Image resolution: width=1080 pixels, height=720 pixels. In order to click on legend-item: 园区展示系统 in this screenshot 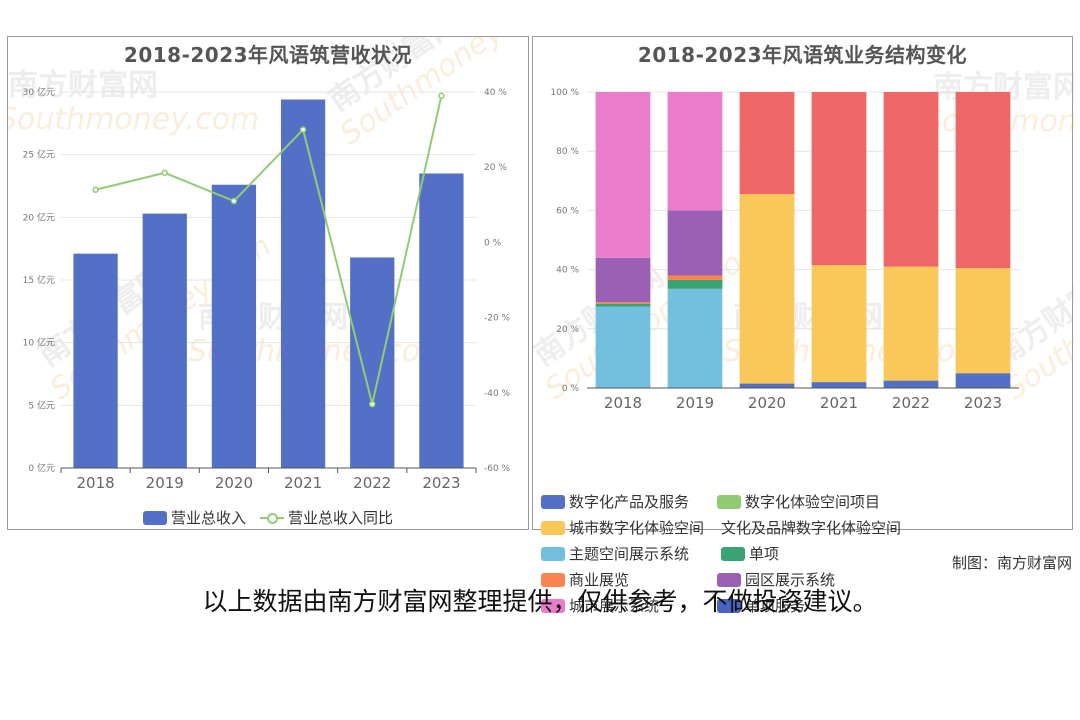, I will do `click(807, 579)`.